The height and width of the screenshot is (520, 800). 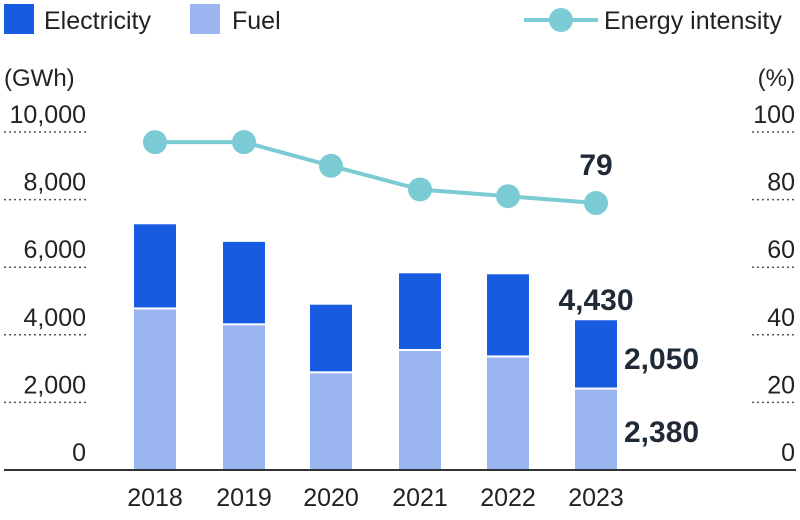 What do you see at coordinates (331, 421) in the screenshot?
I see `bar-fuel-2020` at bounding box center [331, 421].